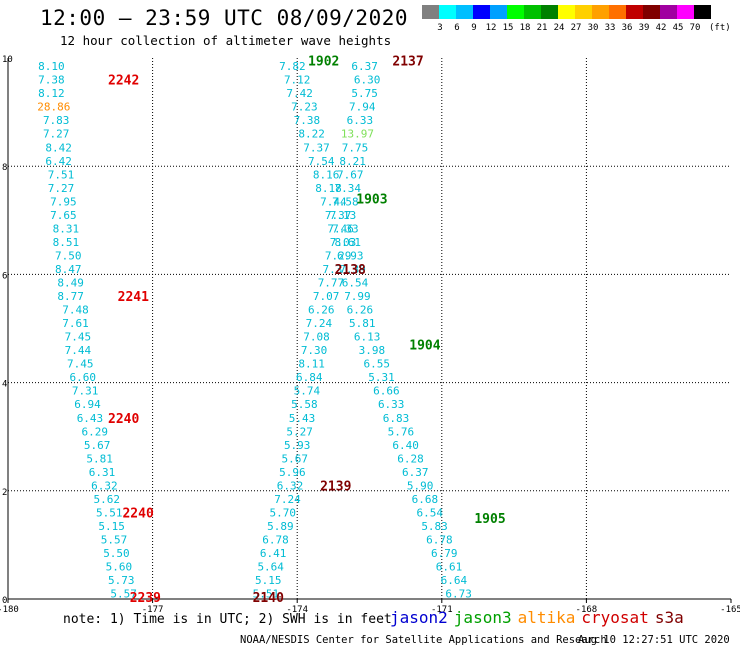 The width and height of the screenshot is (740, 650). What do you see at coordinates (302, 418) in the screenshot?
I see `wave-height-value: 5.43` at bounding box center [302, 418].